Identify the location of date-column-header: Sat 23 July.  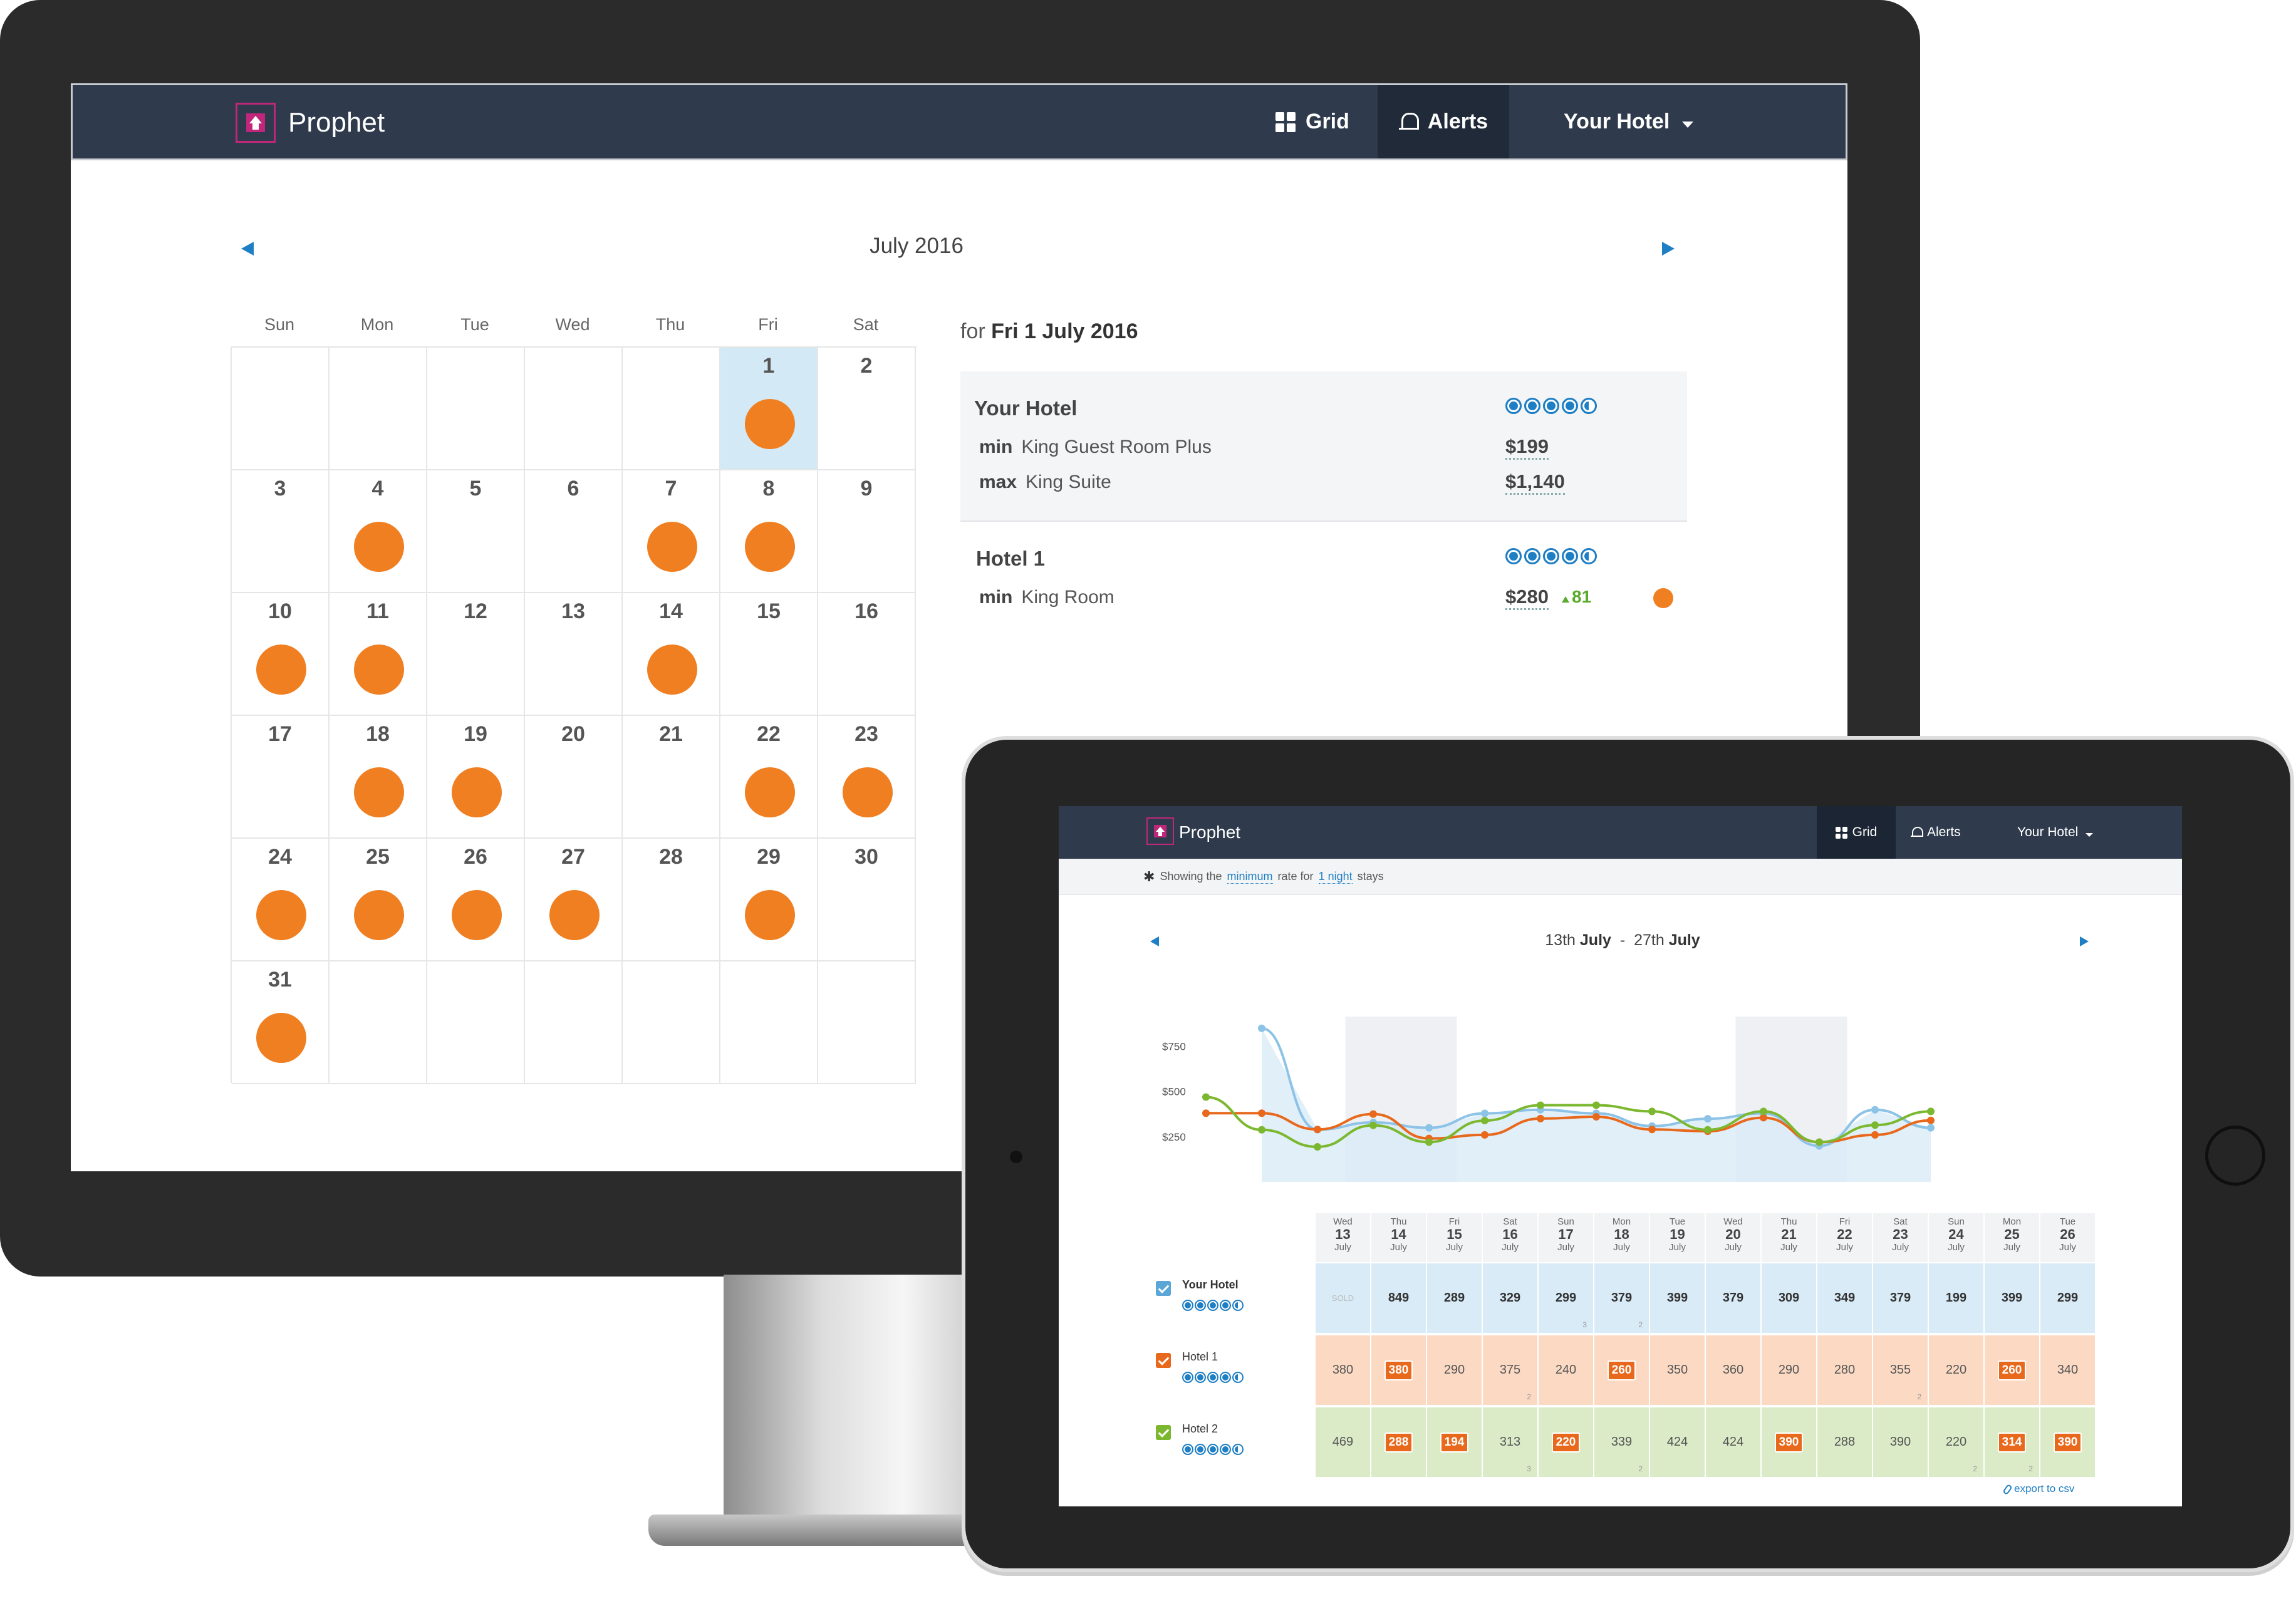
(1901, 1238).